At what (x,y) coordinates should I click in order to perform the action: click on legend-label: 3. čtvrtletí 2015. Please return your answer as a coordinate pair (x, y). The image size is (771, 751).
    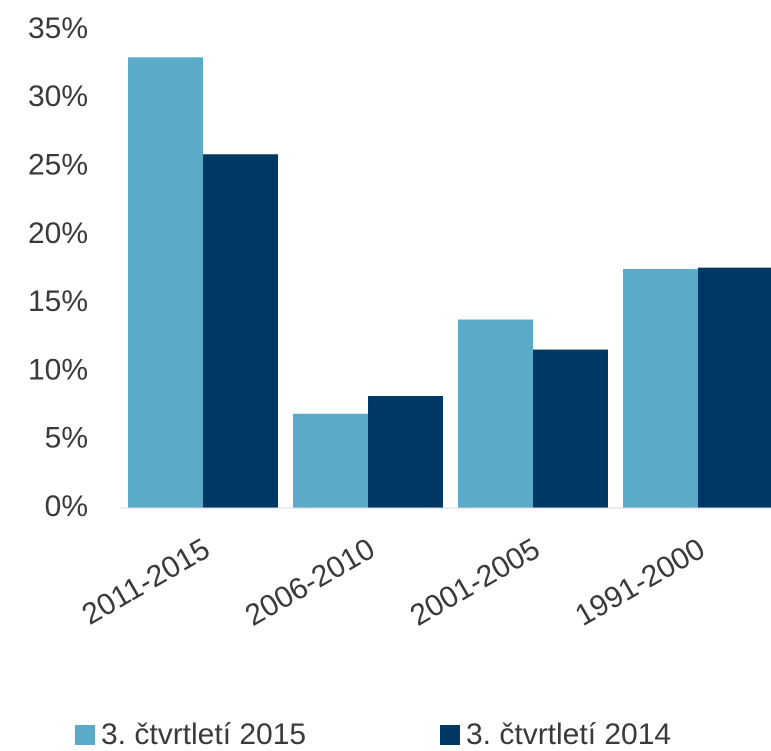
    Looking at the image, I should click on (203, 734).